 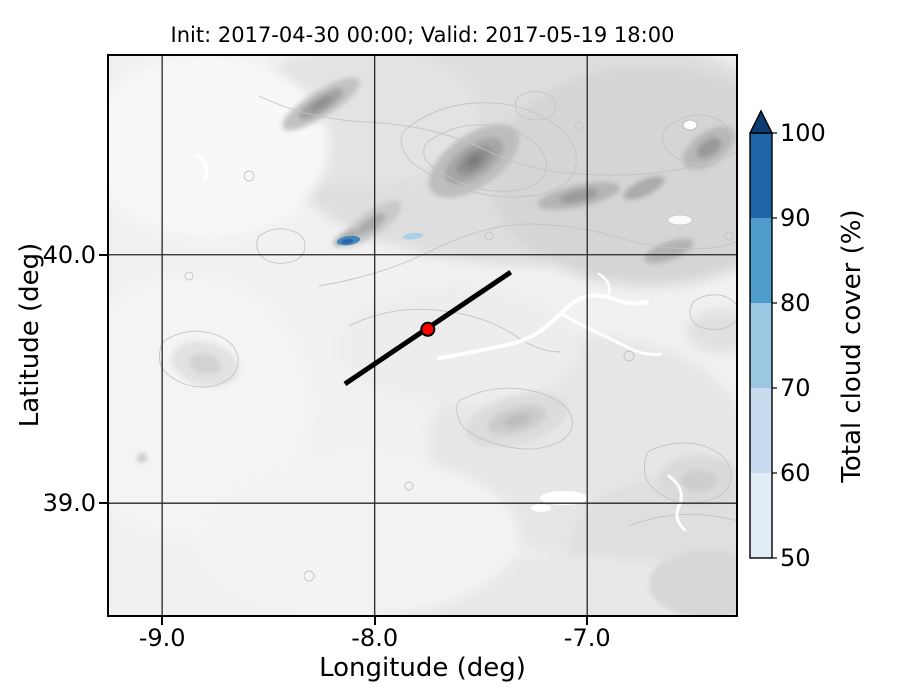 What do you see at coordinates (795, 303) in the screenshot?
I see `colorbar-tick-label: 80` at bounding box center [795, 303].